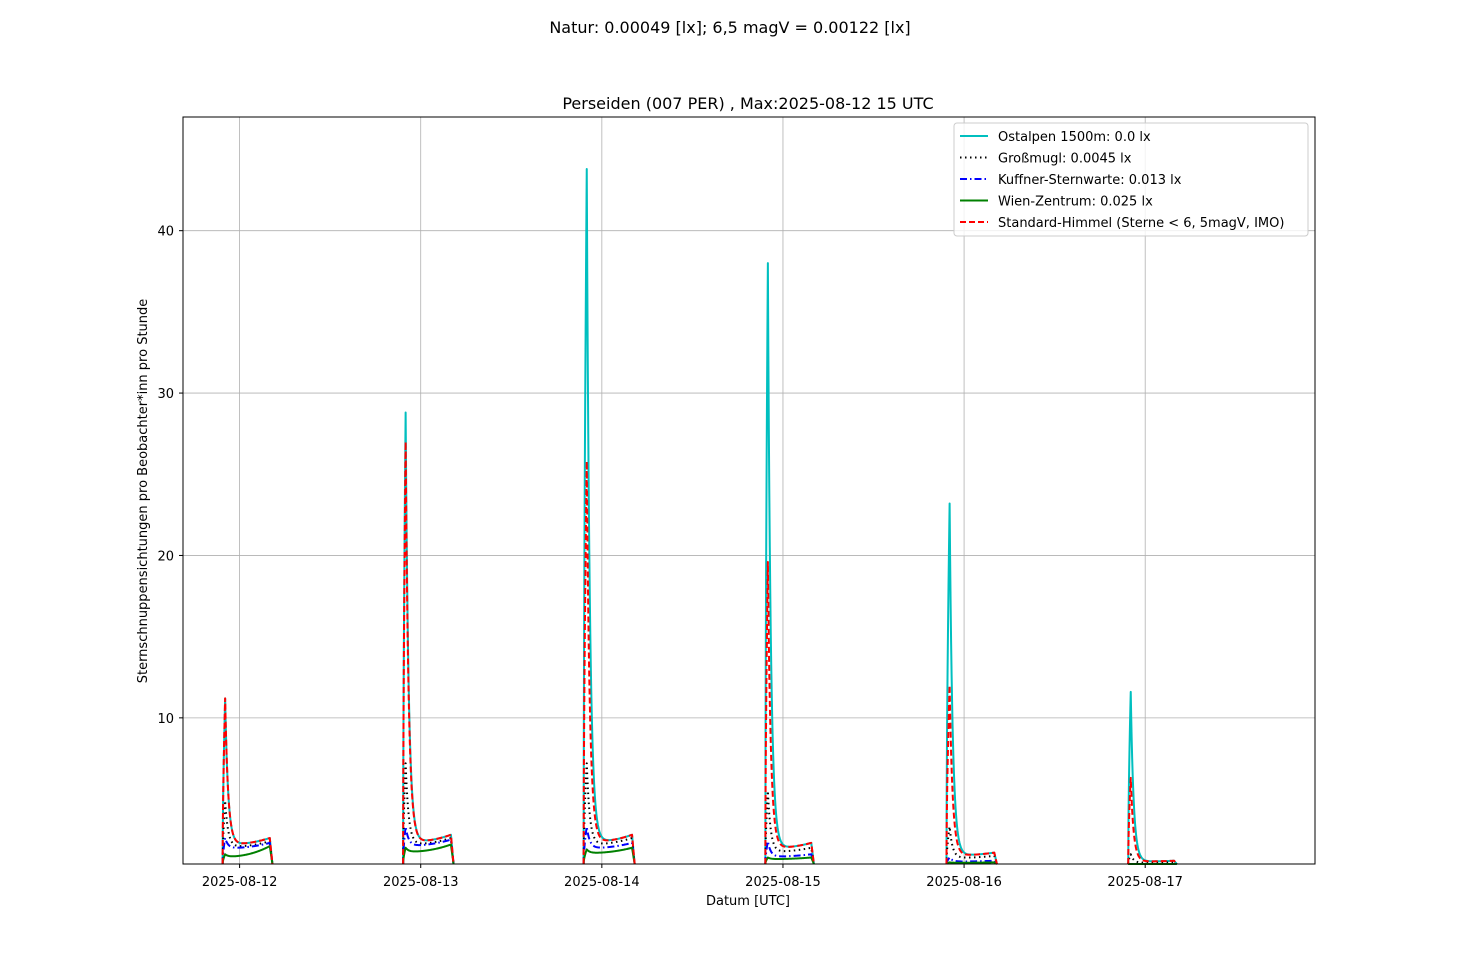 This screenshot has height=975, width=1461. I want to click on series-line-grossmugl, so click(699, 813).